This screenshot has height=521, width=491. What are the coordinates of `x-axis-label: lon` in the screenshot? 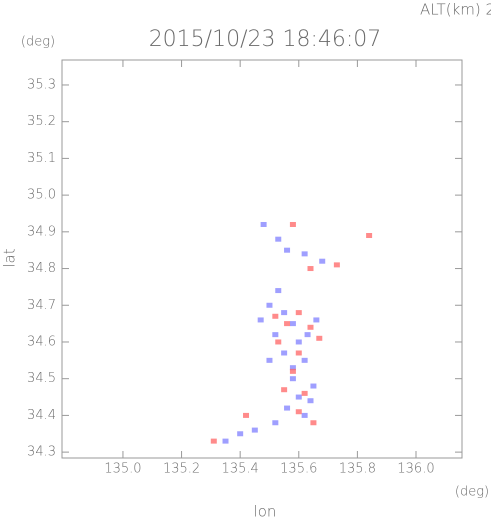 It's located at (265, 512).